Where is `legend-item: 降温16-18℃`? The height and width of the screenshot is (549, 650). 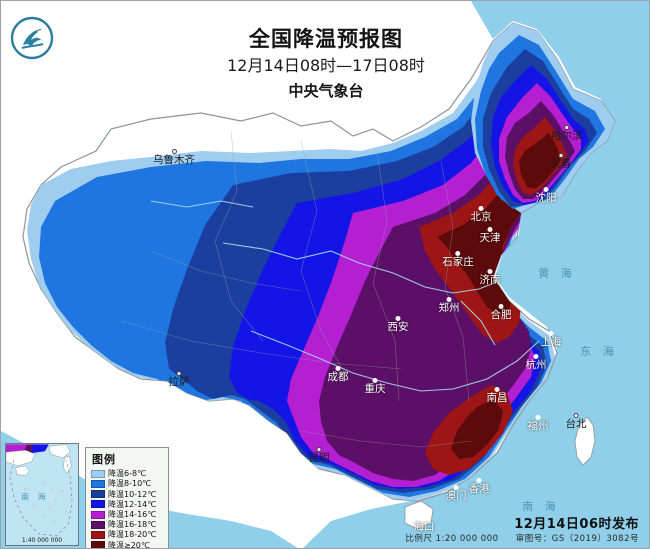
legend-item: 降温16-18℃ is located at coordinates (127, 525).